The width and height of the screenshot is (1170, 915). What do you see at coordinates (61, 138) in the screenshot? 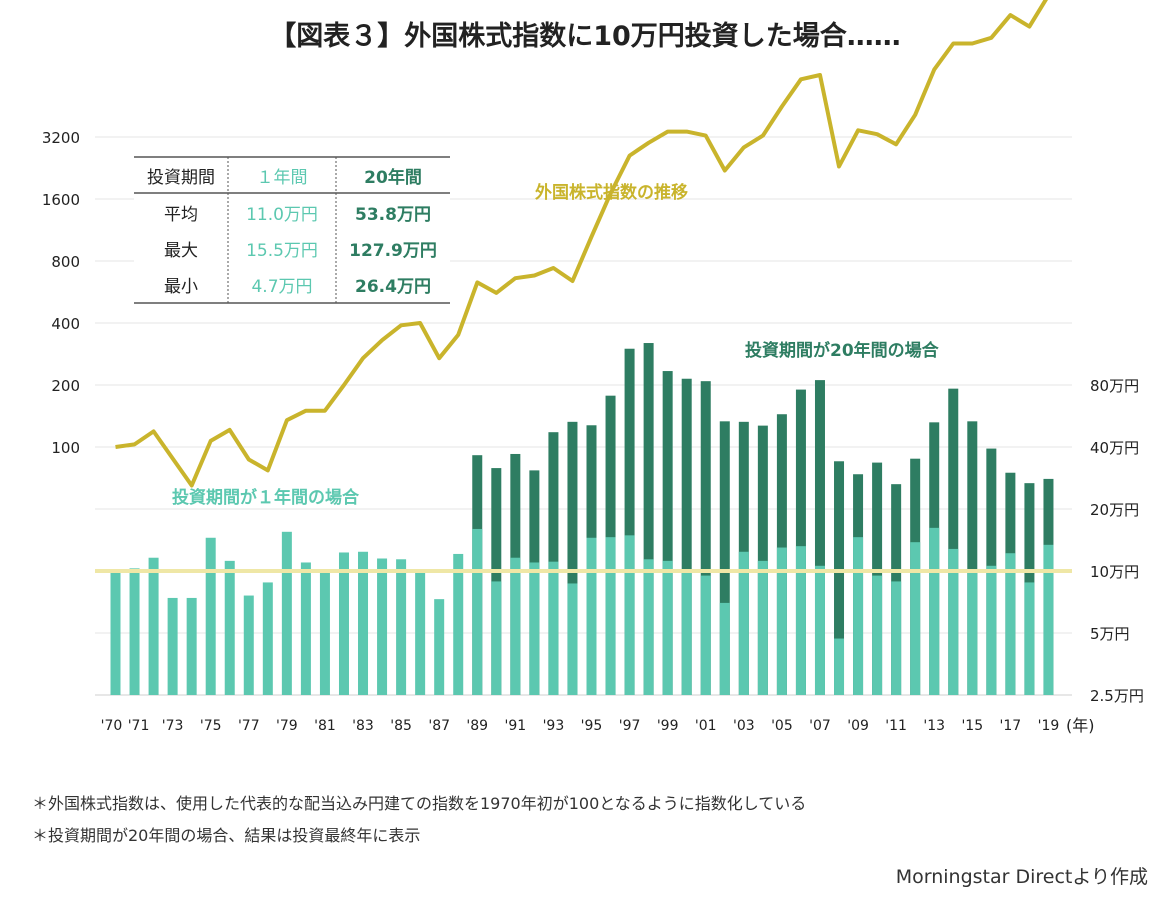
I see `left-axis-tick-label: 3200` at bounding box center [61, 138].